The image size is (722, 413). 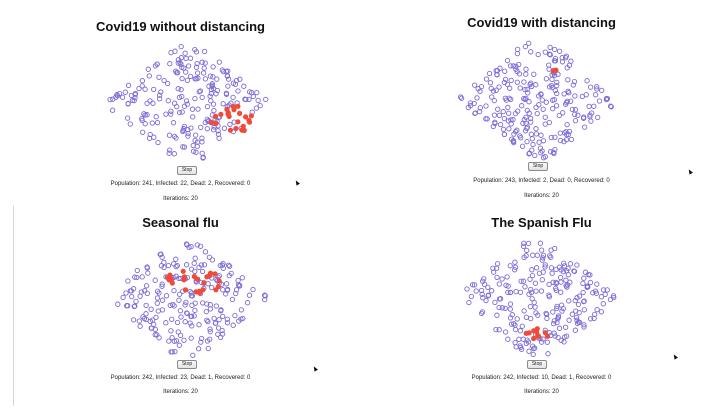 I want to click on simulation-title: The Spanish Flu, so click(x=541, y=222).